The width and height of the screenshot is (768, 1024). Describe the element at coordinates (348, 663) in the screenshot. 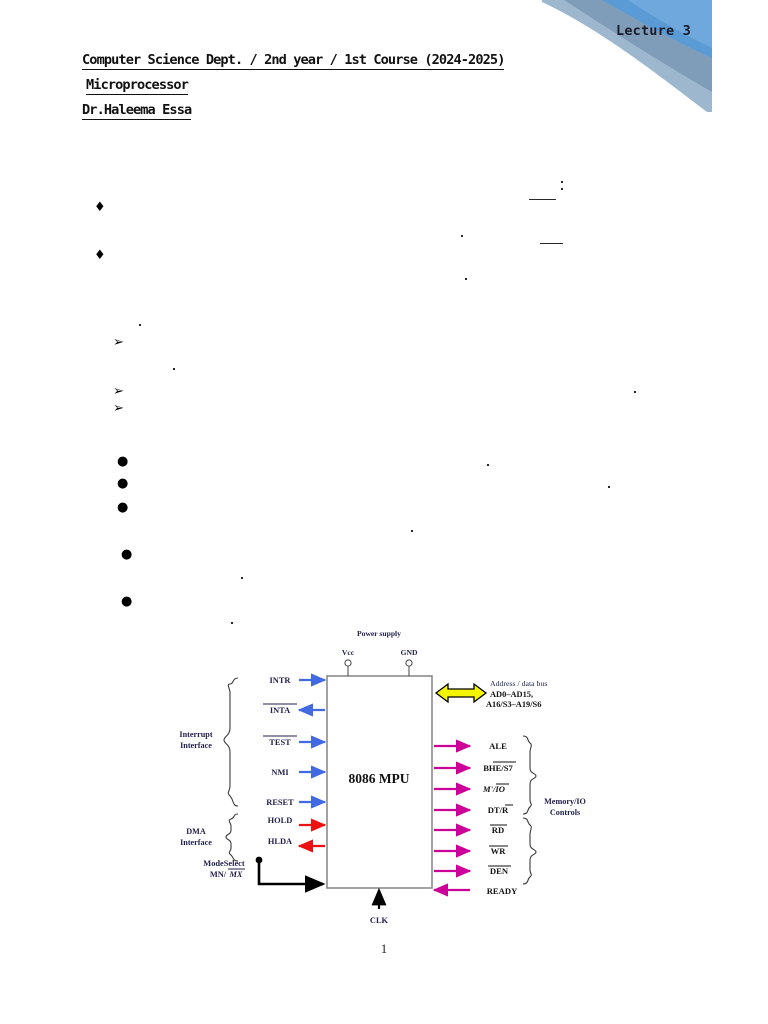

I see `vcc-pin-terminal` at that location.